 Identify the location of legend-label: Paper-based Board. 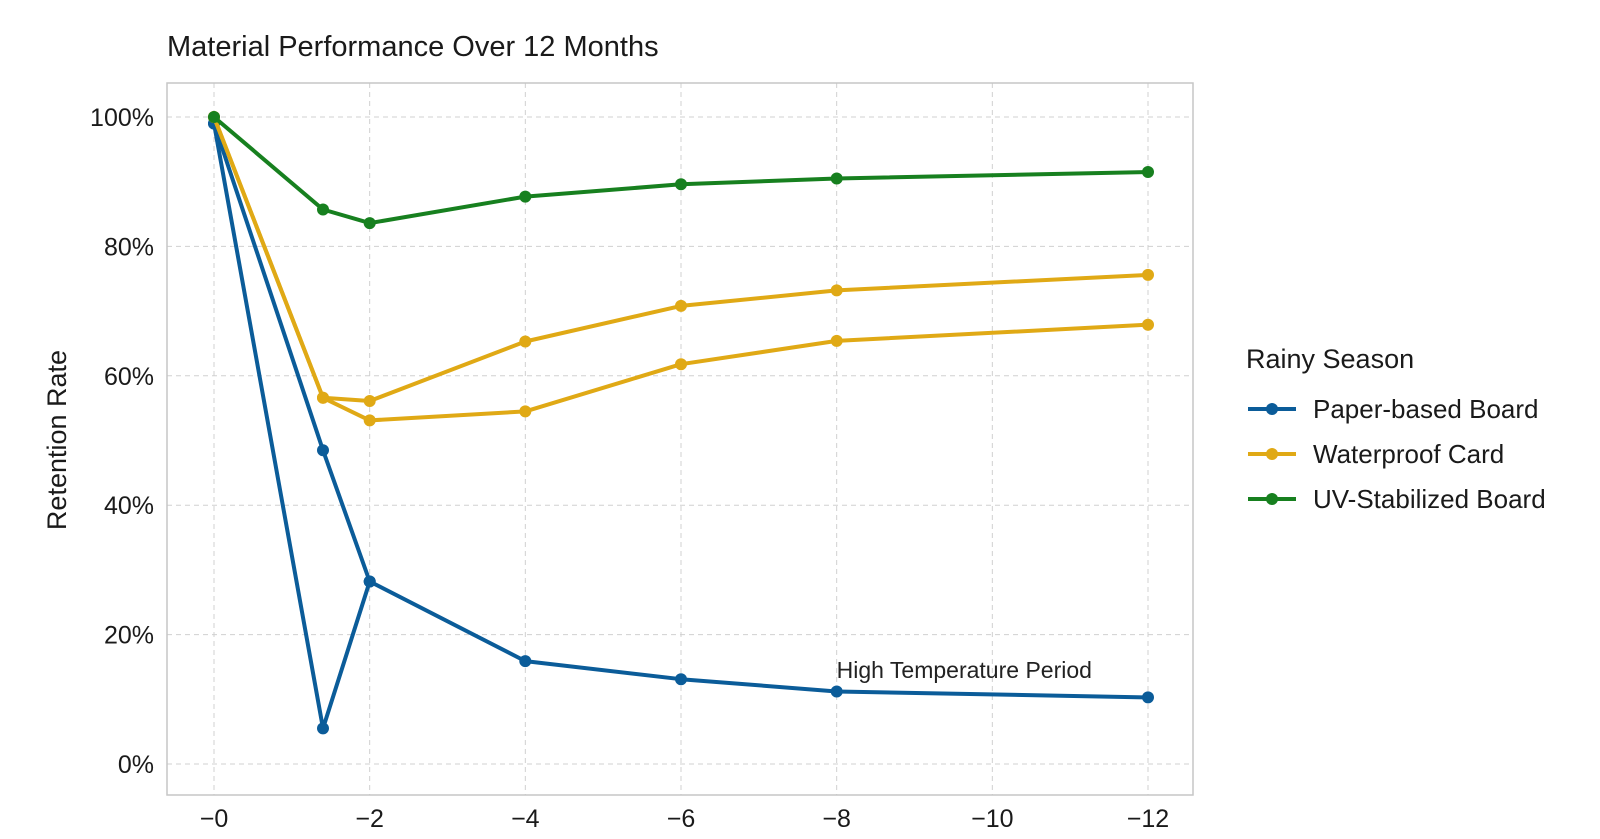
(1425, 409).